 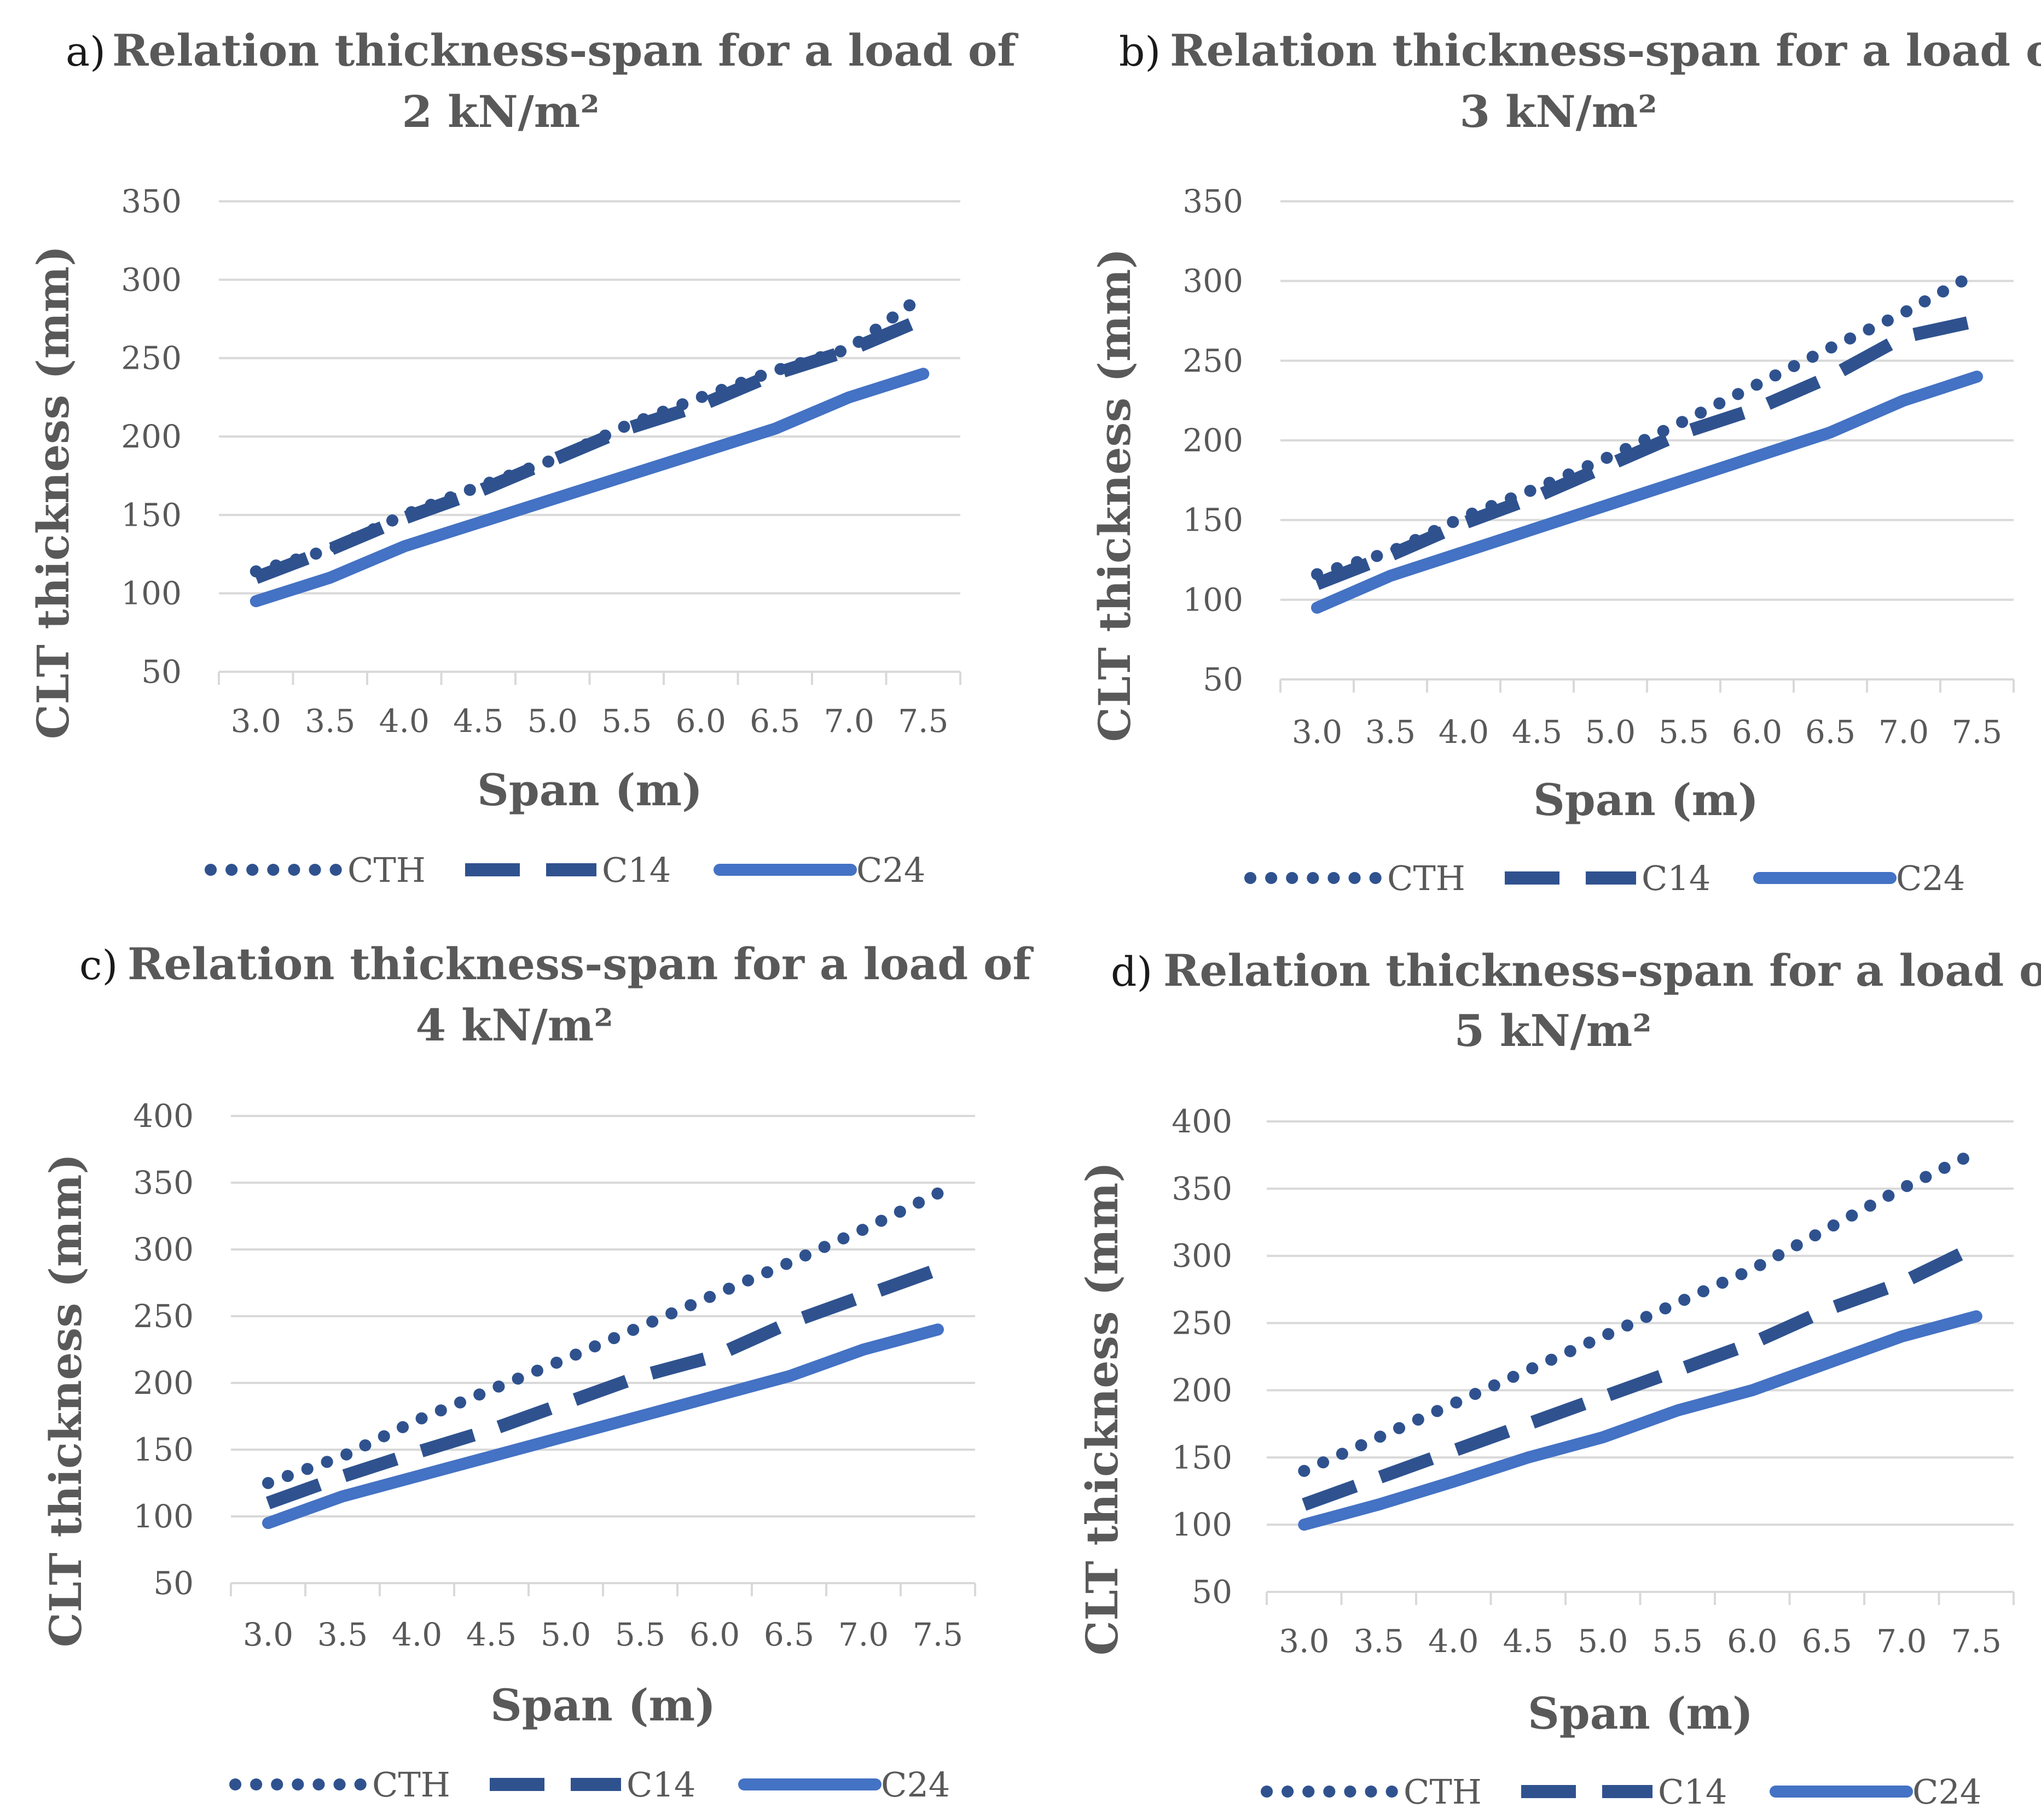 What do you see at coordinates (1684, 732) in the screenshot?
I see `x-tick-label: 5.5` at bounding box center [1684, 732].